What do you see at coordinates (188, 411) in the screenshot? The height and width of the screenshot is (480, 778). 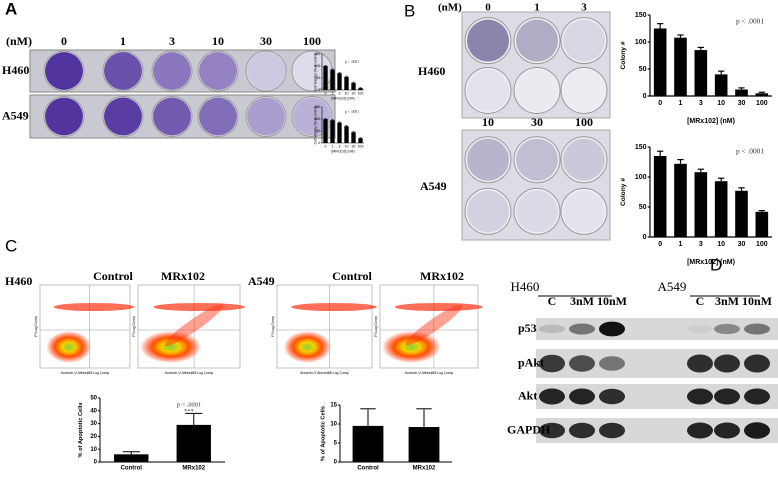 I see `annotation: ***` at bounding box center [188, 411].